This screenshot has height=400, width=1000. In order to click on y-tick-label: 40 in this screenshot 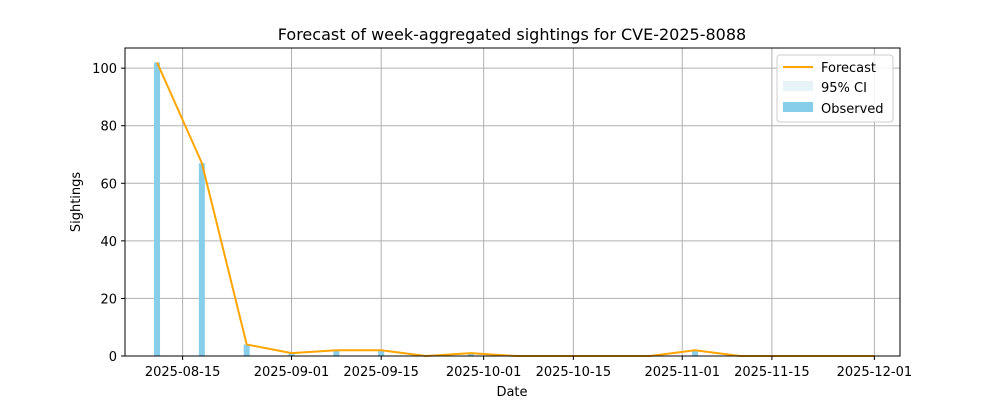, I will do `click(108, 242)`.